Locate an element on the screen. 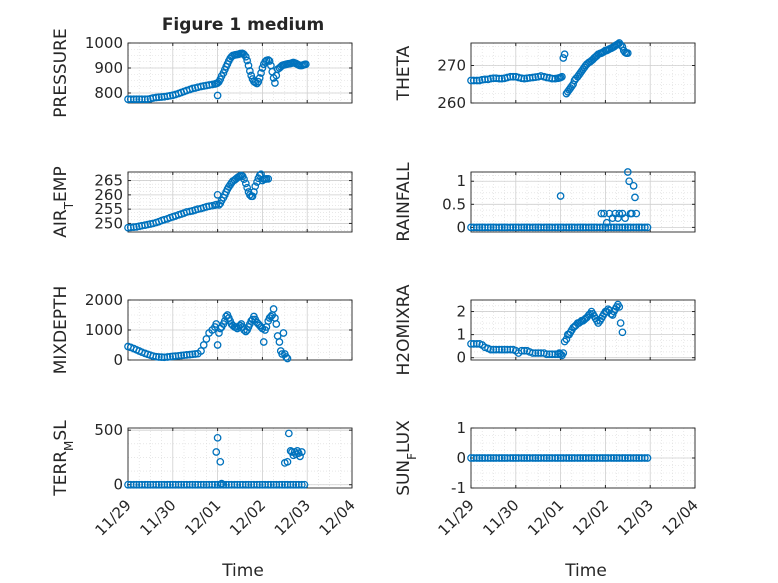 The image size is (778, 583). x-tick-label: 12/04 is located at coordinates (337, 517).